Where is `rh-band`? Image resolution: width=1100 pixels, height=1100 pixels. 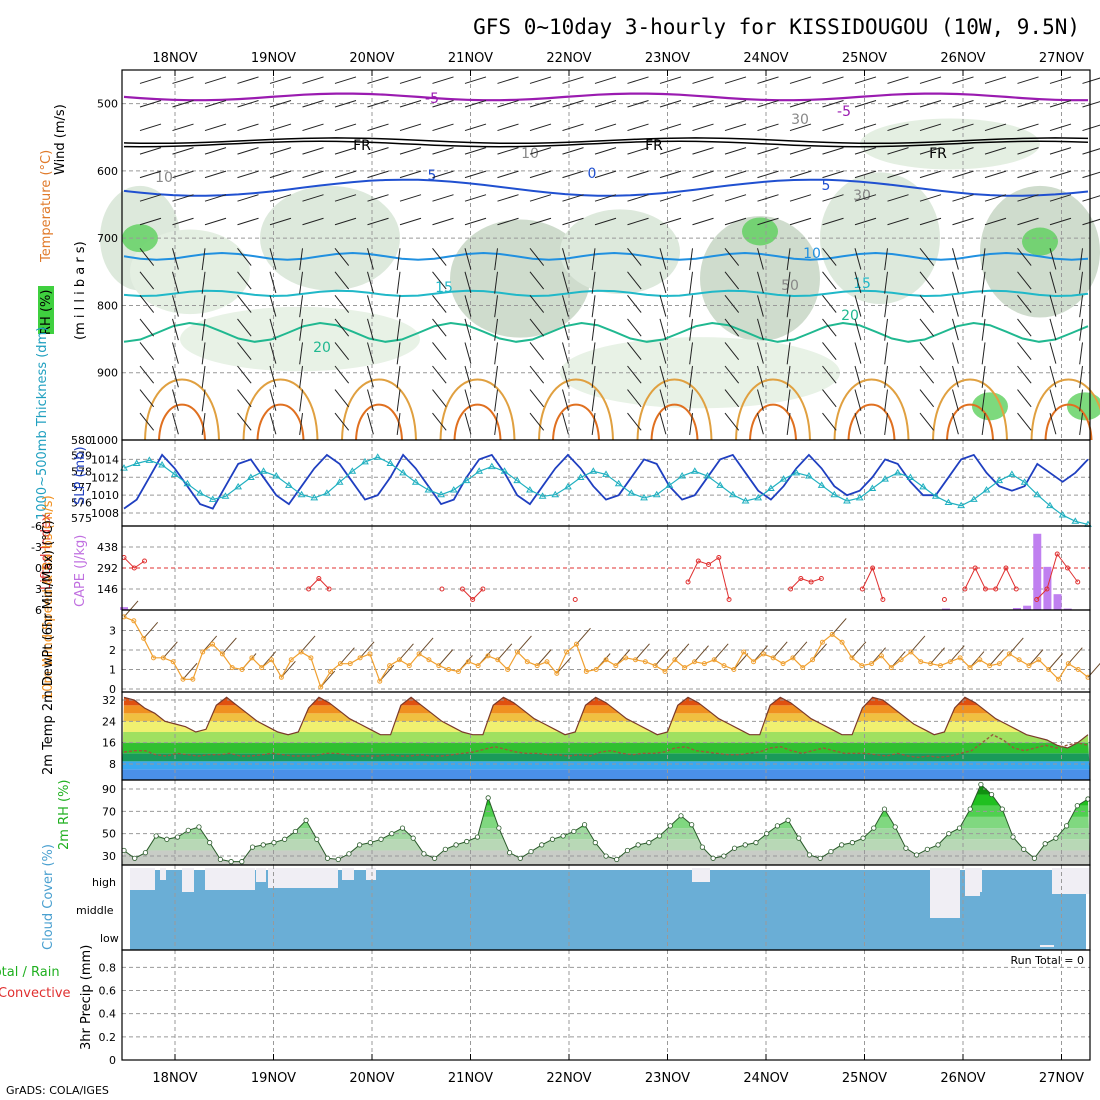 rh-band is located at coordinates (606, 789).